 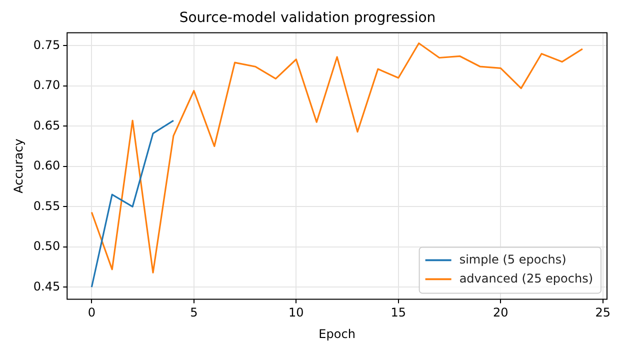 I want to click on legend-label: advanced (25 epochs), so click(x=526, y=278).